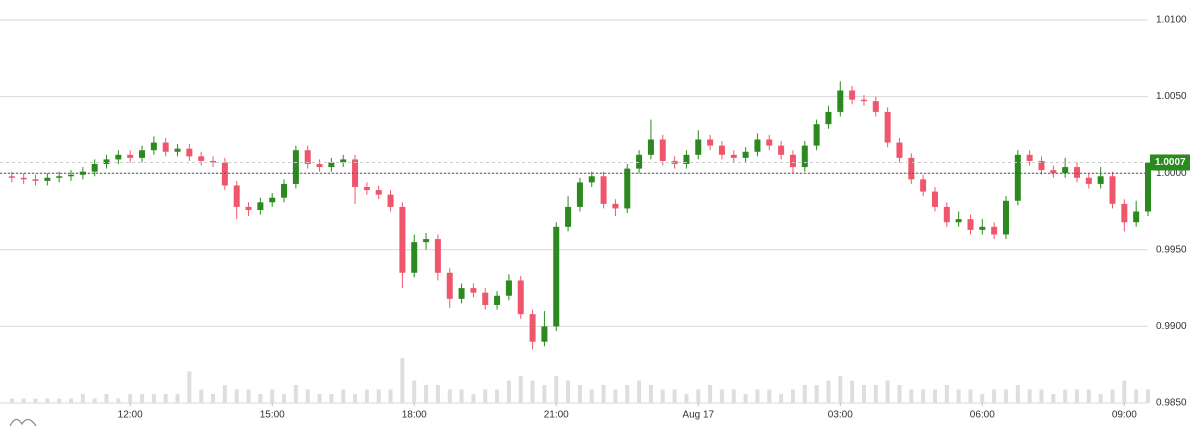 The width and height of the screenshot is (1200, 433). What do you see at coordinates (1171, 96) in the screenshot?
I see `y-tick-label: 1.0050` at bounding box center [1171, 96].